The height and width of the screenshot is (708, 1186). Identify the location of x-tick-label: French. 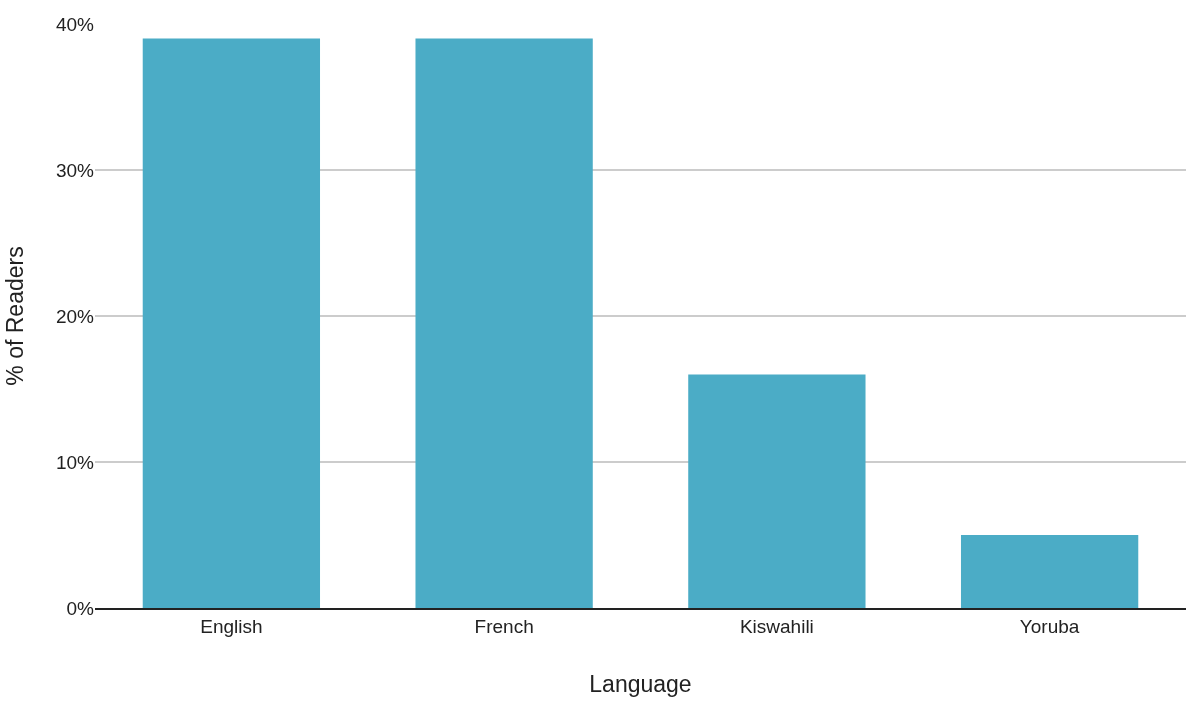
(504, 626).